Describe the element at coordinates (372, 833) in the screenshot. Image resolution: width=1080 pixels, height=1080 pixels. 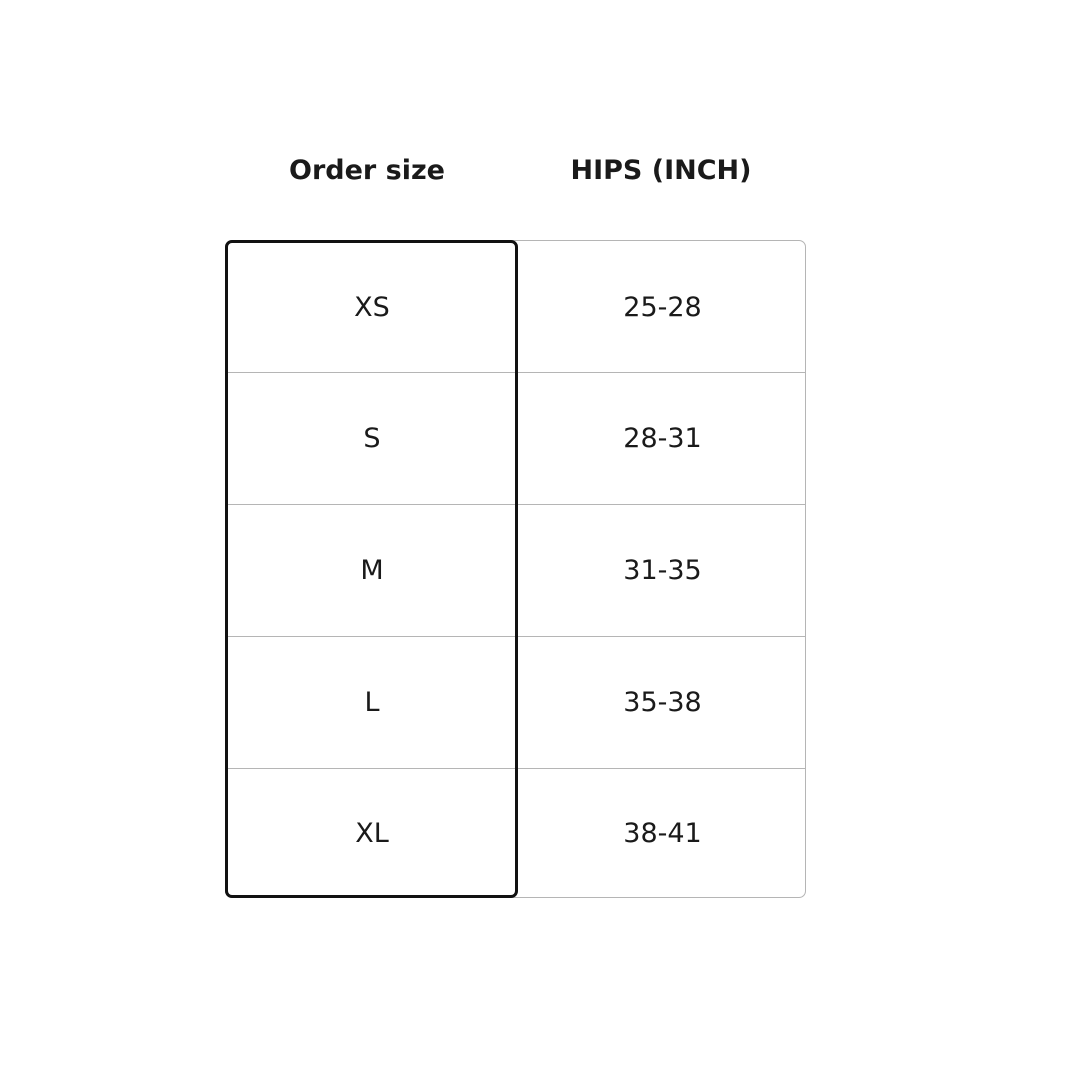
I see `size-cell: XL` at that location.